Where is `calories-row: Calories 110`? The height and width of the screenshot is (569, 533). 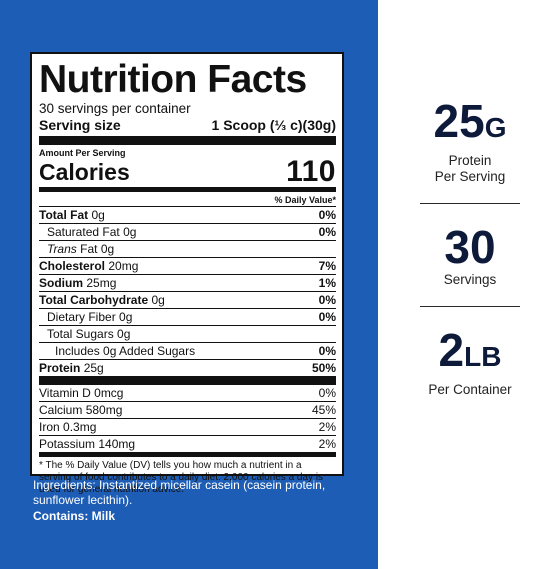
calories-row: Calories 110 is located at coordinates (187, 171).